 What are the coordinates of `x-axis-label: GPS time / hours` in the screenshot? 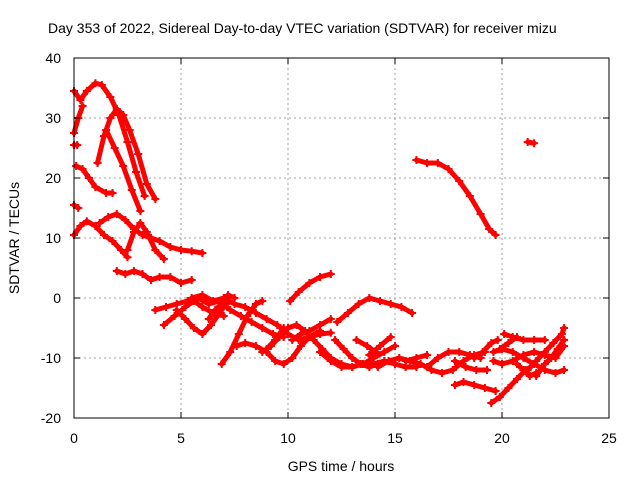 It's located at (341, 466).